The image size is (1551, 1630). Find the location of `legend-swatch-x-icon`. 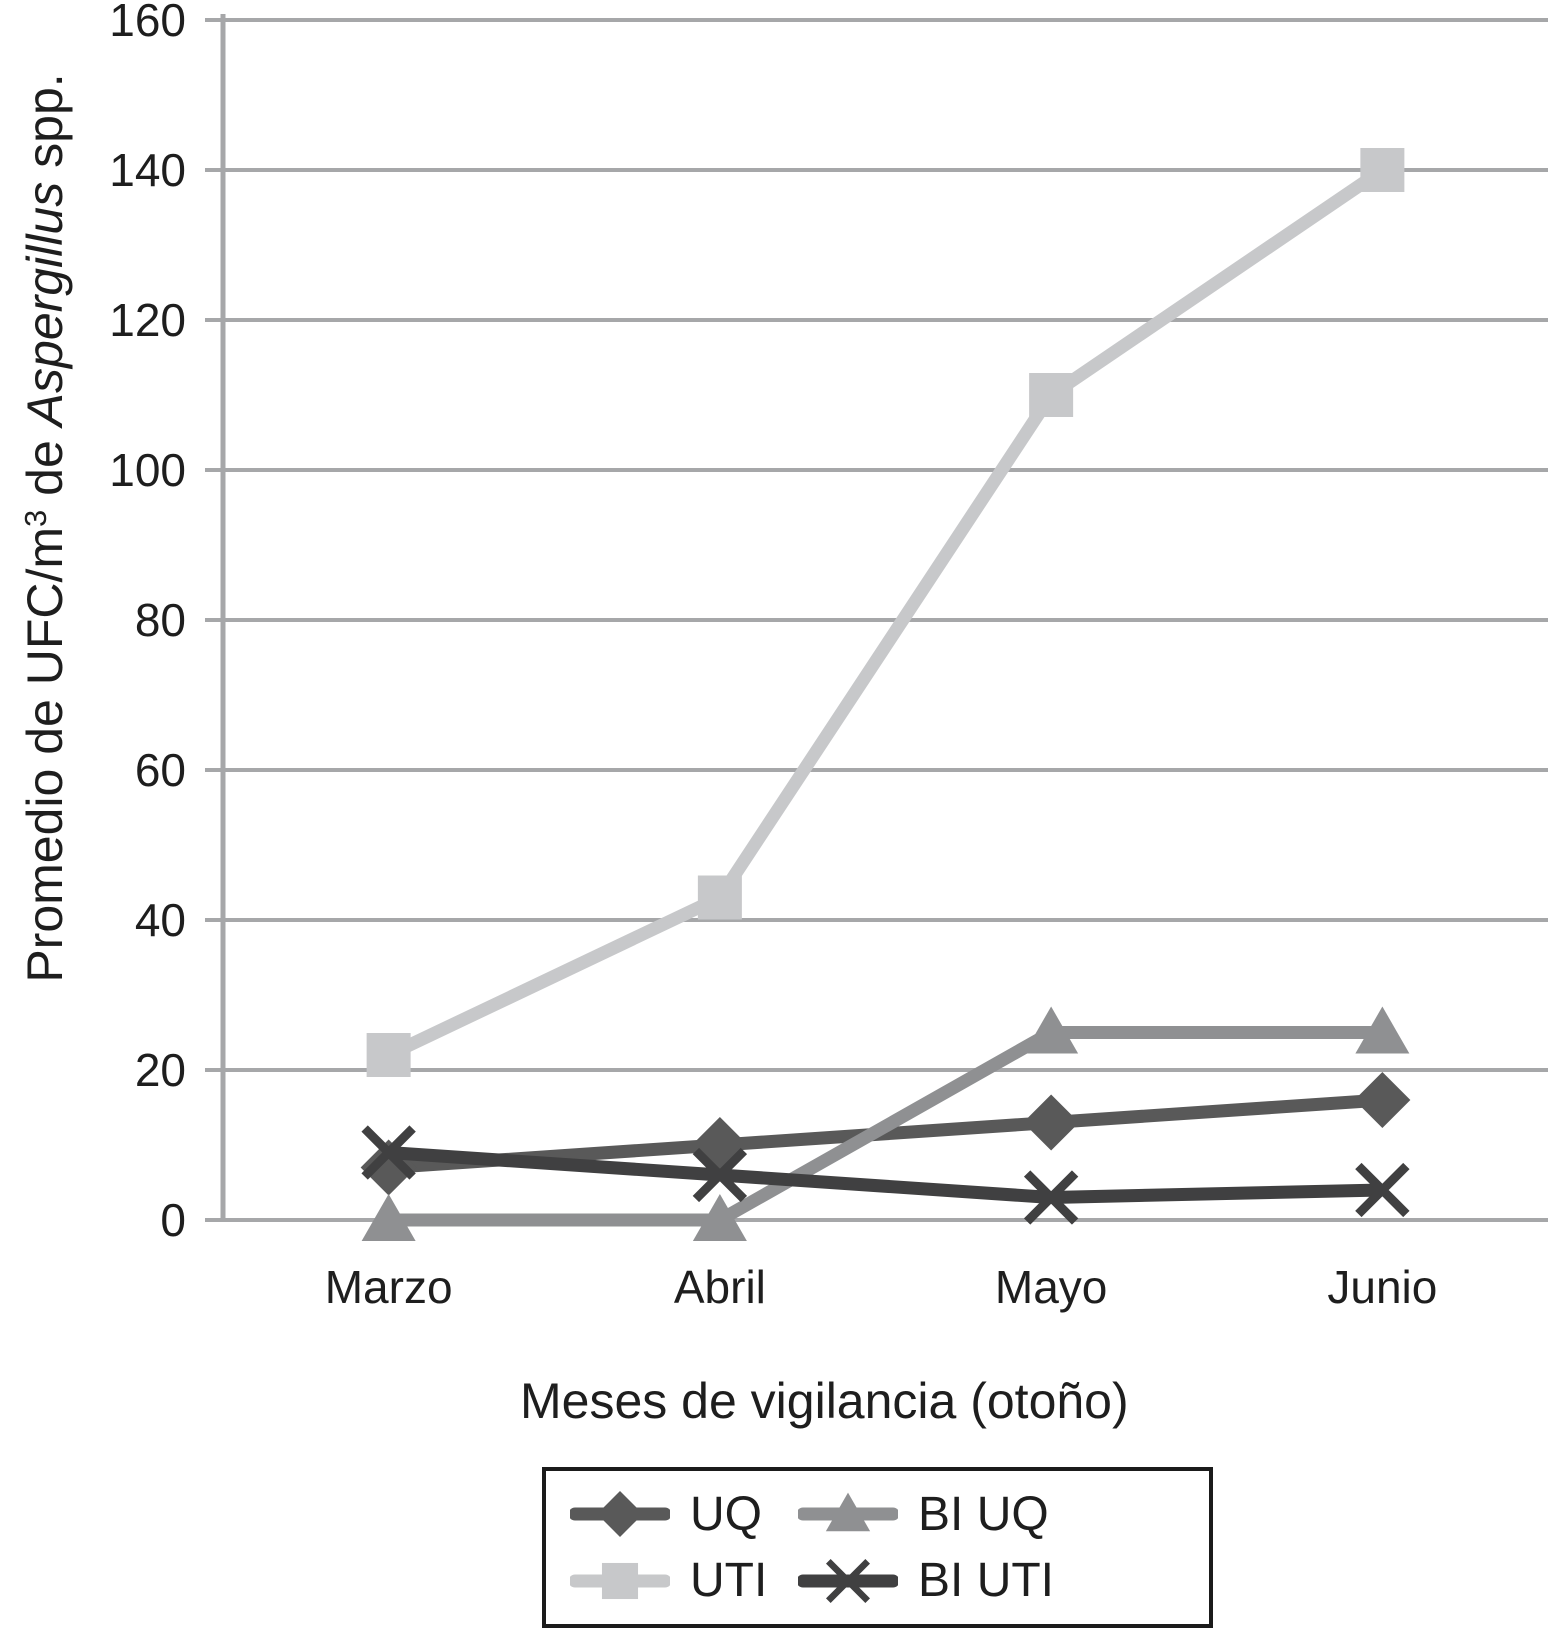

legend-swatch-x-icon is located at coordinates (848, 1580).